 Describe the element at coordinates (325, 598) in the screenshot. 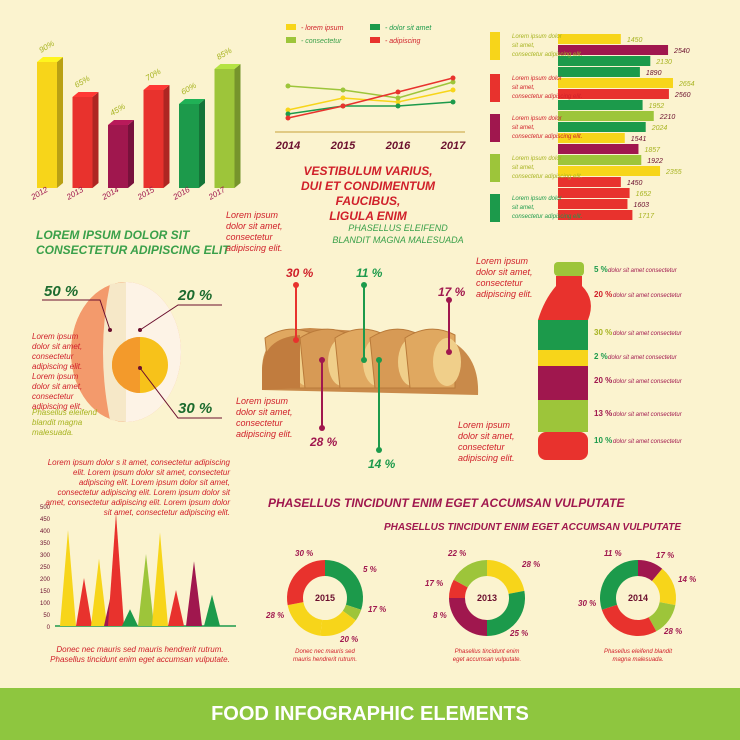

I see `donut-year: 2015` at that location.